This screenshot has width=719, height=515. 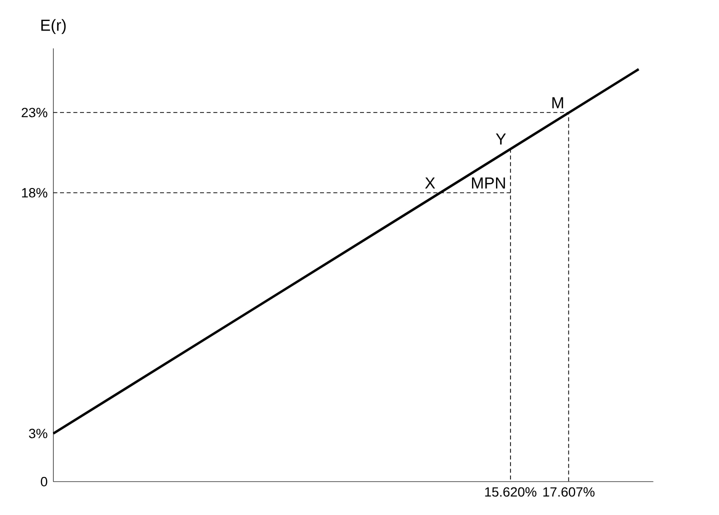 I want to click on x-tick-label: 17.607%, so click(x=569, y=492).